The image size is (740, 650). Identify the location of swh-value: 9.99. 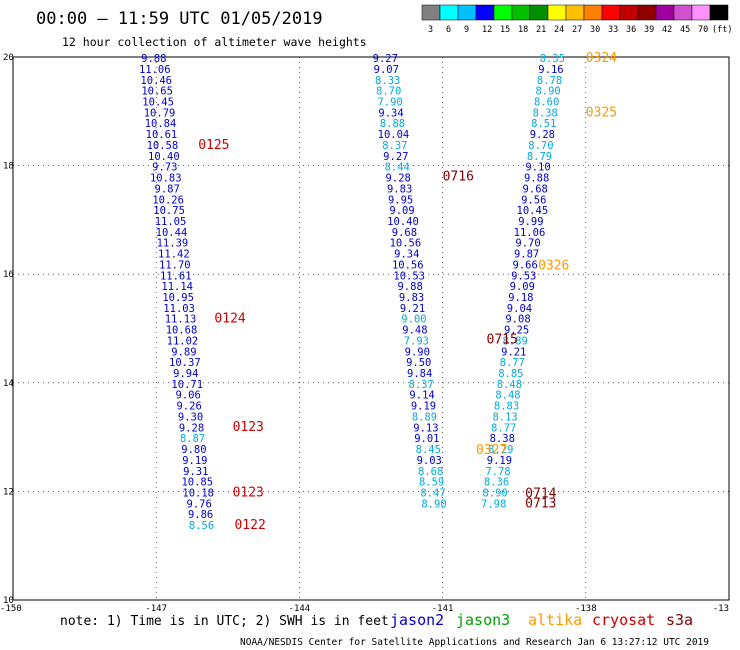
(530, 222).